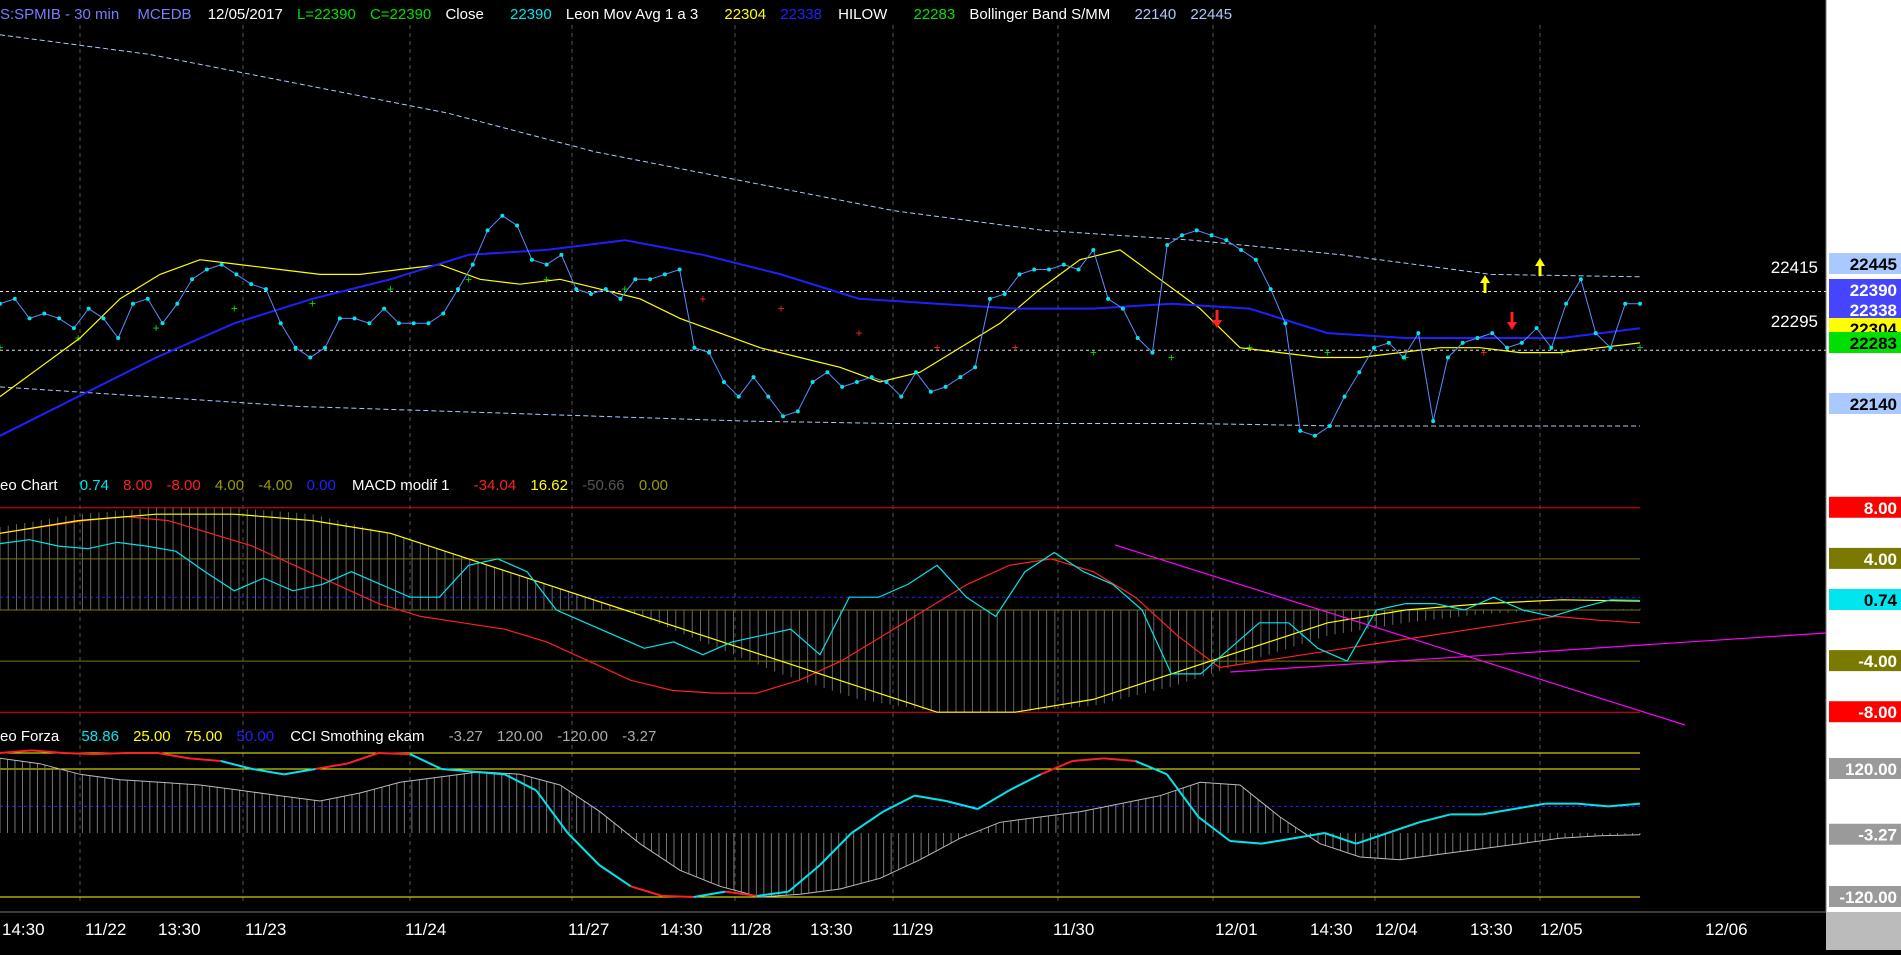  I want to click on forza-value-1: 58.86, so click(100, 736).